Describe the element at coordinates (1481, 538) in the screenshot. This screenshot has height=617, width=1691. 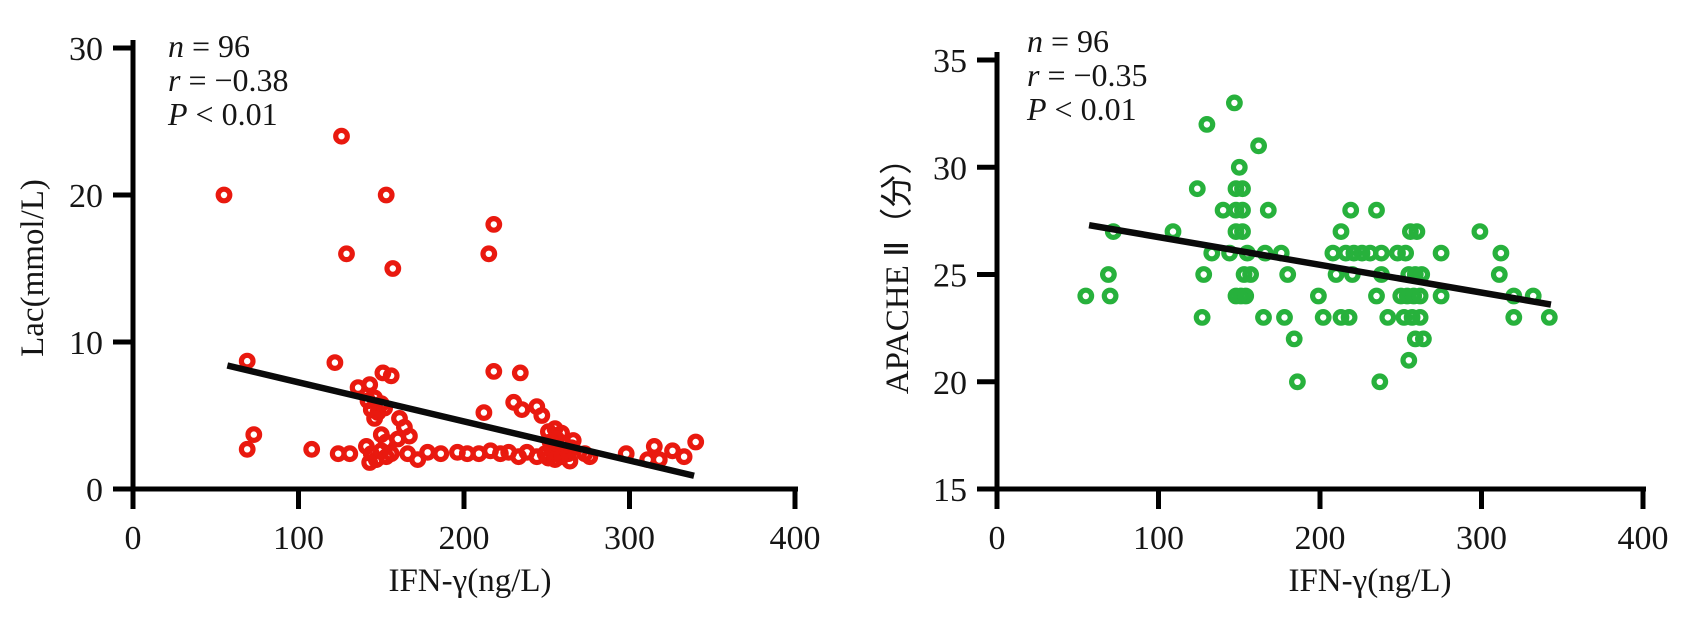
I see `x-tick-label: 300` at that location.